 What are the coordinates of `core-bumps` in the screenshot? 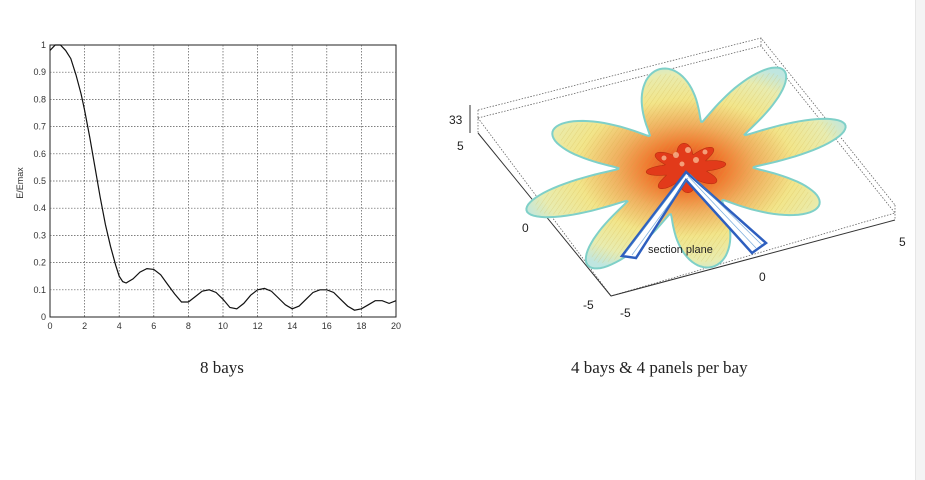 It's located at (684, 157).